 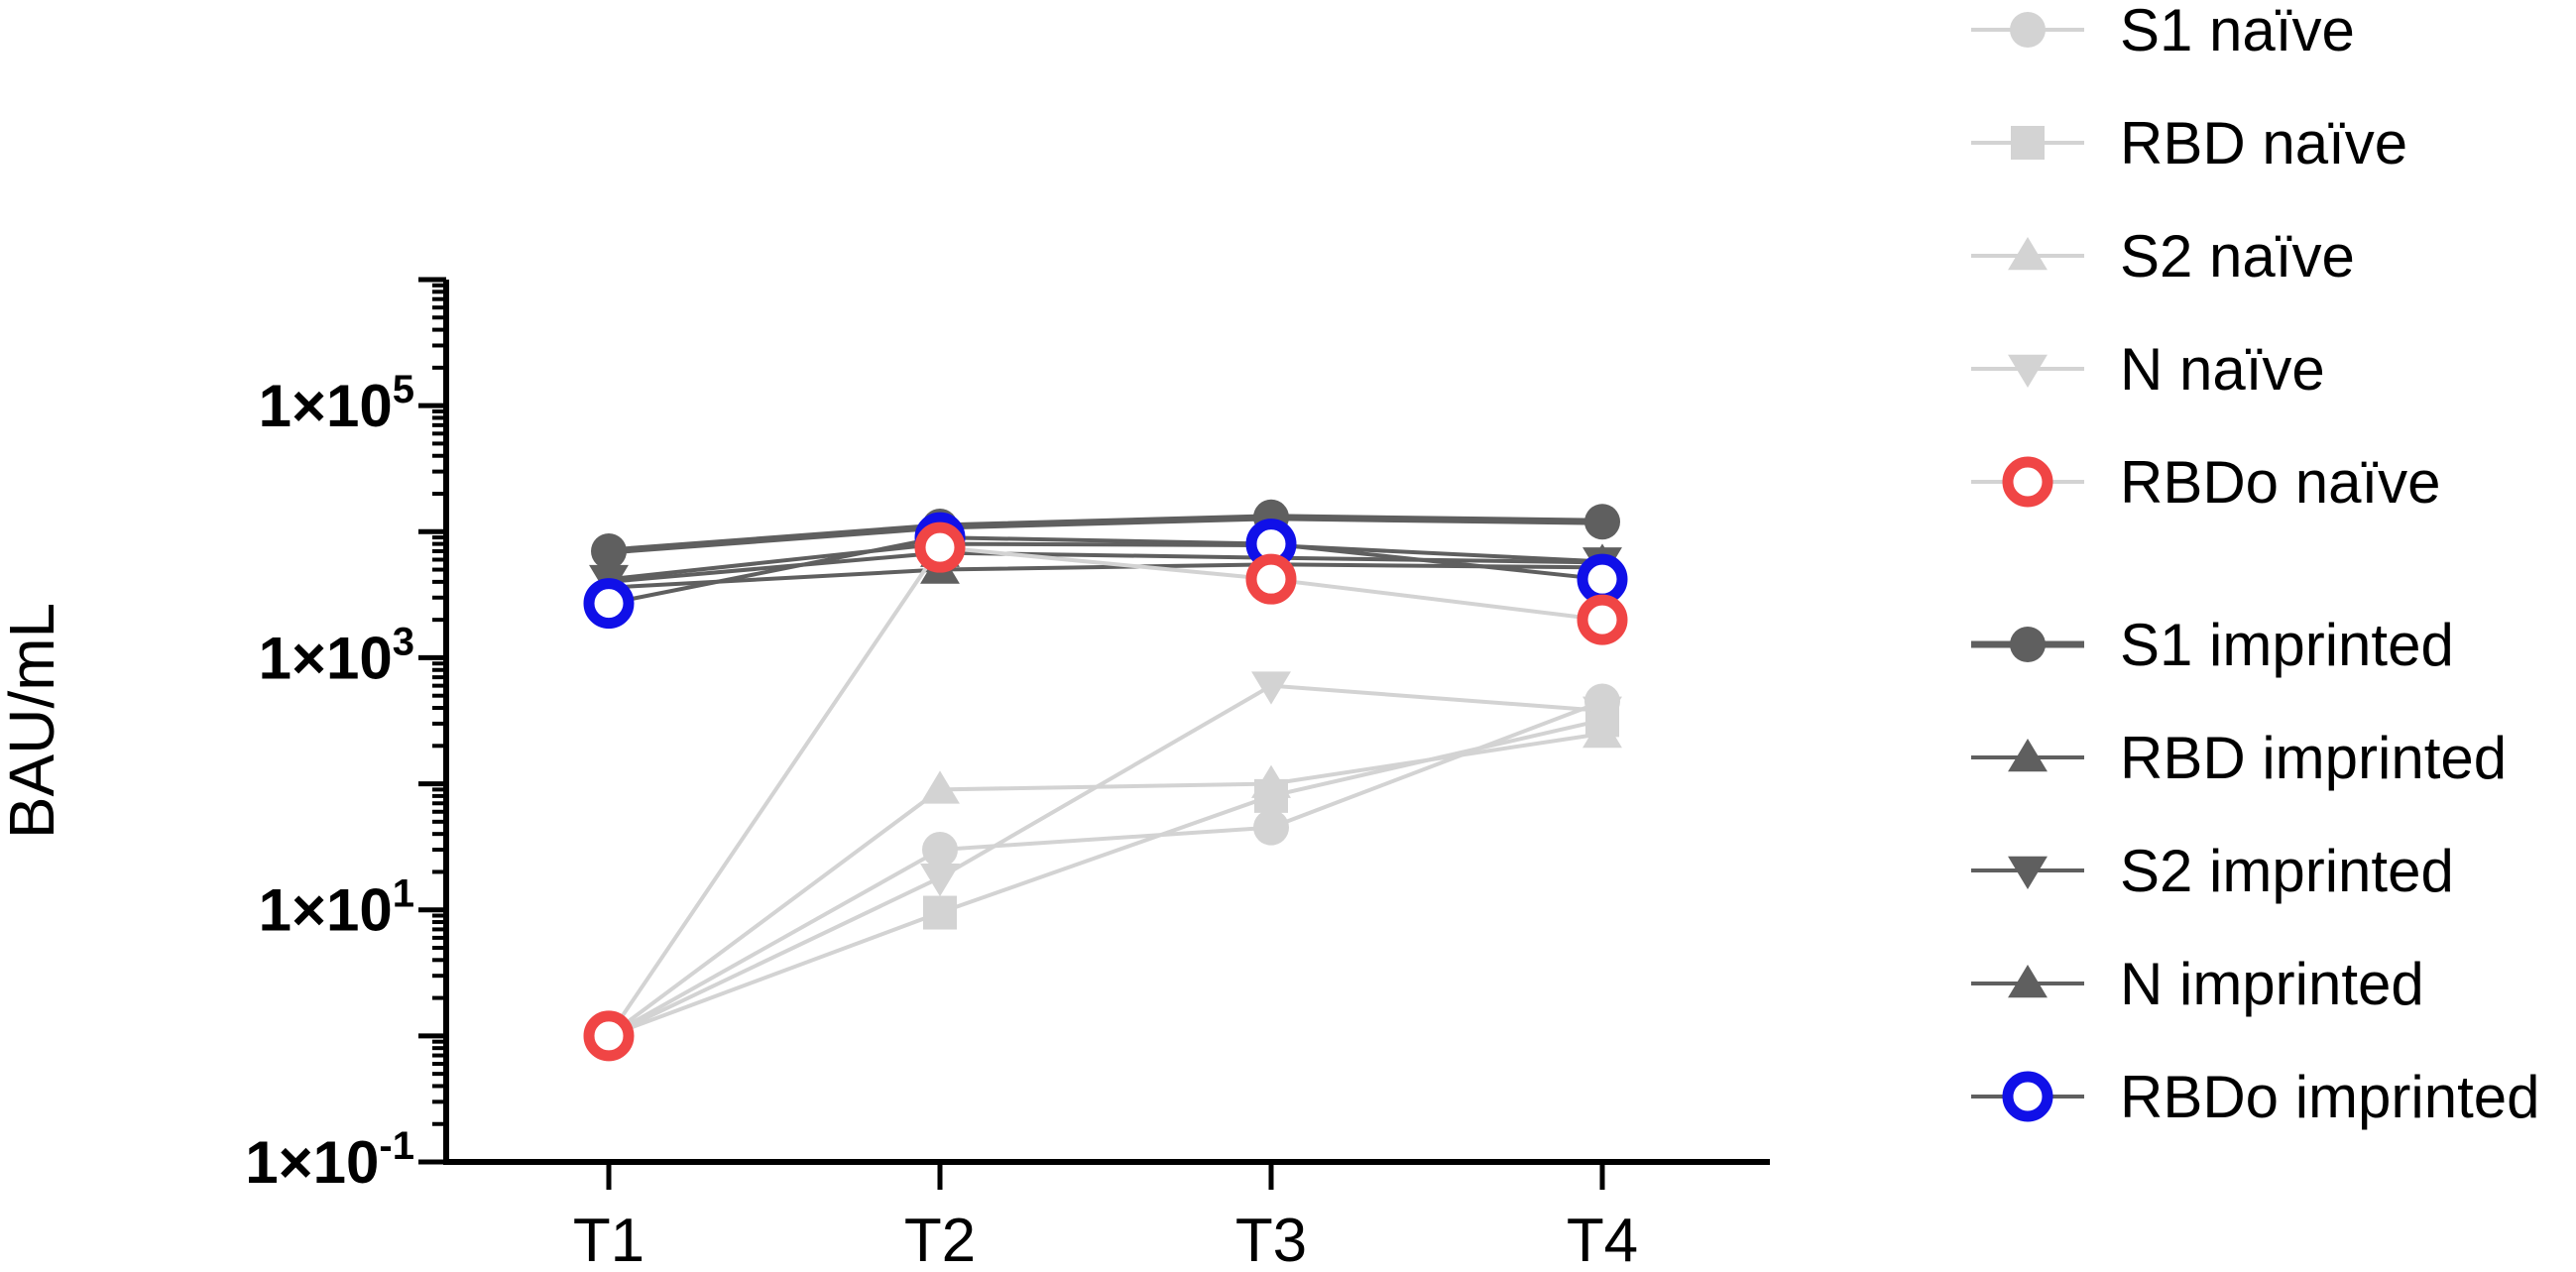 What do you see at coordinates (2330, 1097) in the screenshot?
I see `legend-label: RBDo imprinted` at bounding box center [2330, 1097].